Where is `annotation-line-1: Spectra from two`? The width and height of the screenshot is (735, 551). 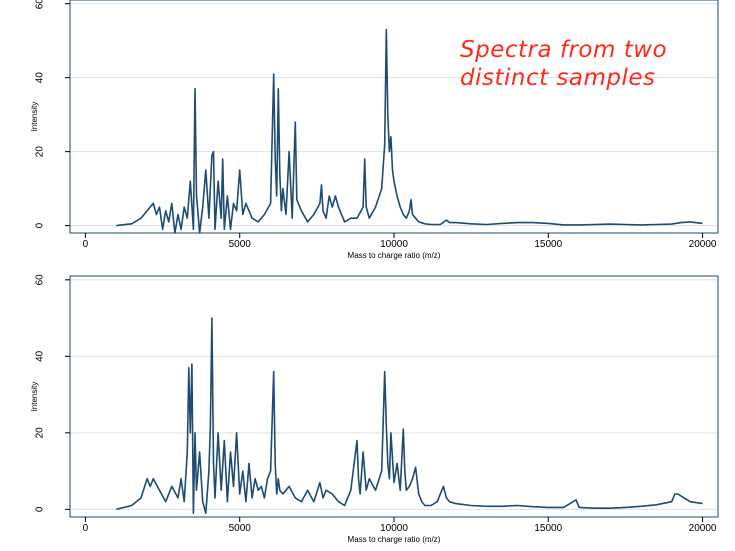 annotation-line-1: Spectra from two is located at coordinates (564, 50).